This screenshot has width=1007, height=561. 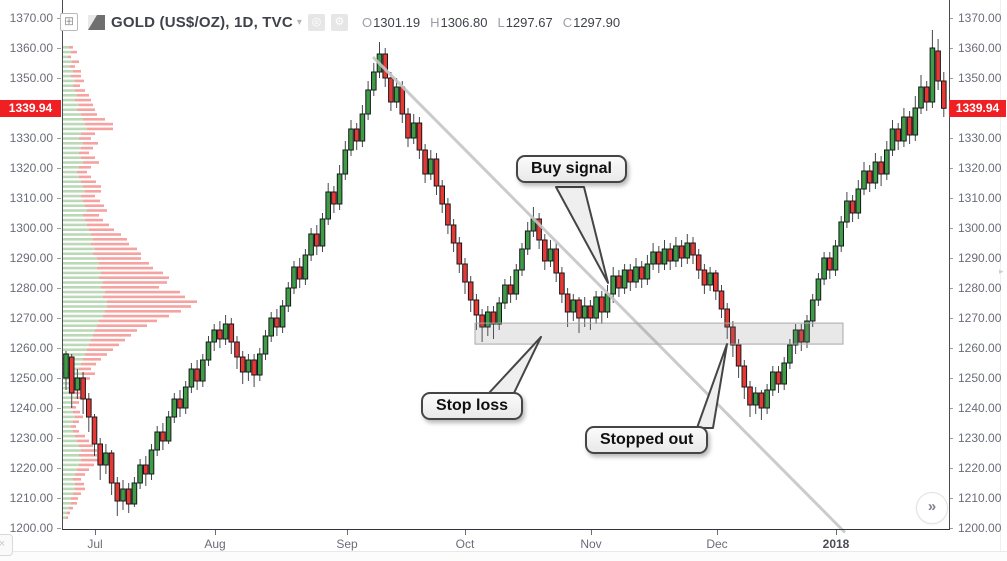 I want to click on chevron-down-icon: ▾, so click(x=299, y=22).